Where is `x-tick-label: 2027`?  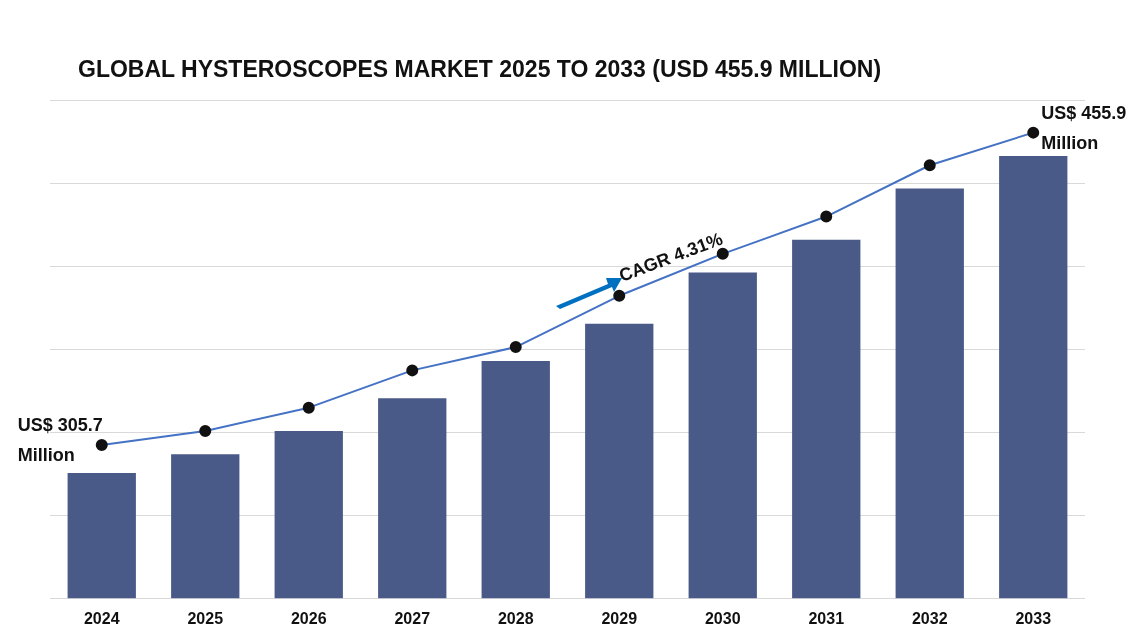
x-tick-label: 2027 is located at coordinates (412, 618).